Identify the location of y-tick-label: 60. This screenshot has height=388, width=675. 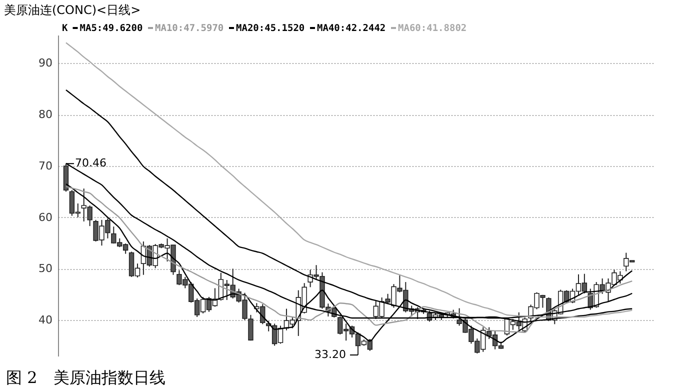
(45, 217).